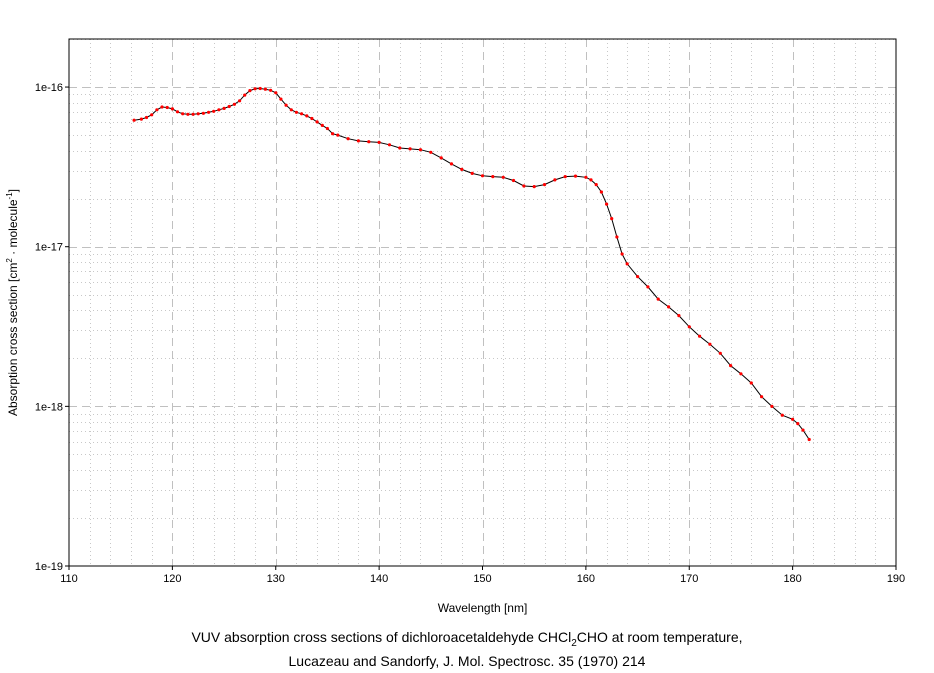  I want to click on x-tick-label: 120, so click(172, 579).